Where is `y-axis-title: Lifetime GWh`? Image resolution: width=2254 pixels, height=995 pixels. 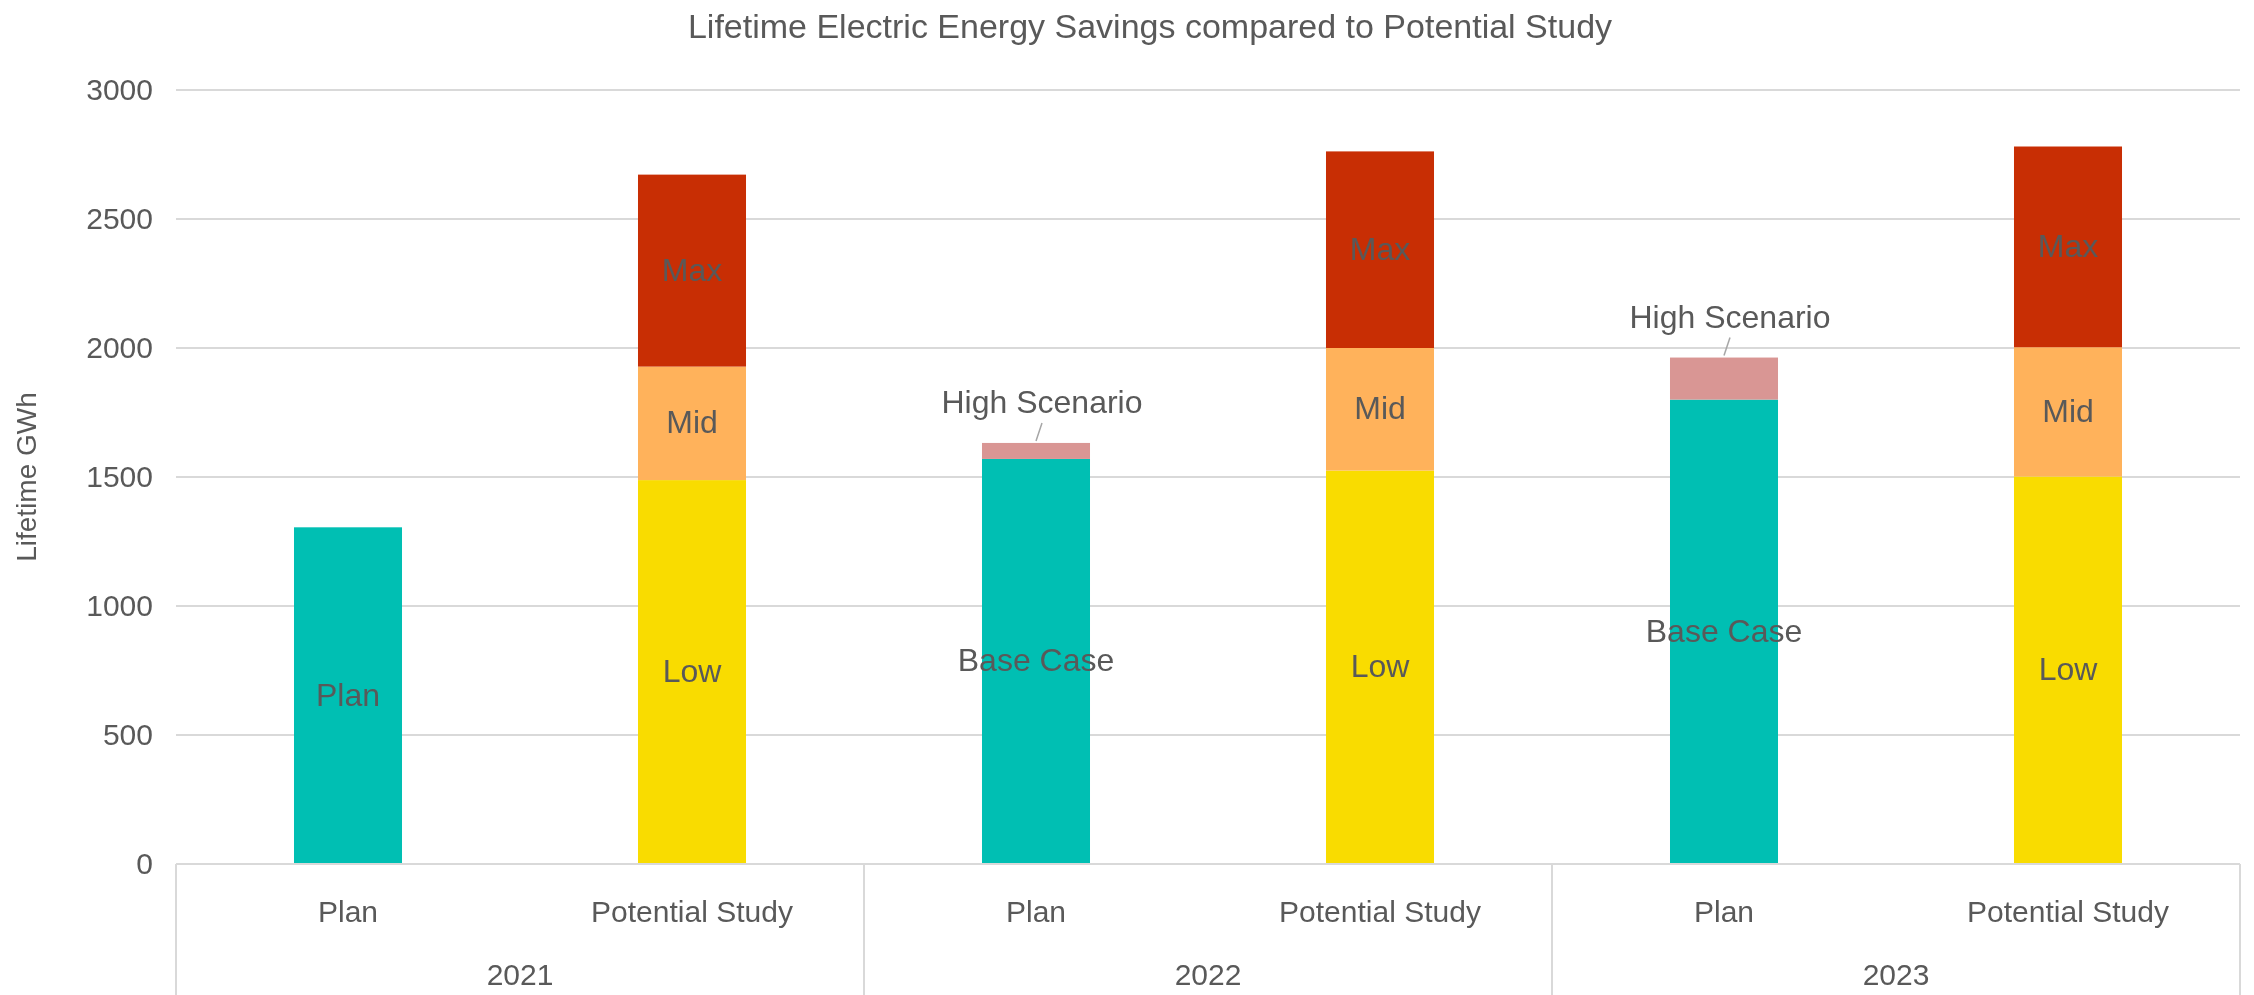 y-axis-title: Lifetime GWh is located at coordinates (26, 477).